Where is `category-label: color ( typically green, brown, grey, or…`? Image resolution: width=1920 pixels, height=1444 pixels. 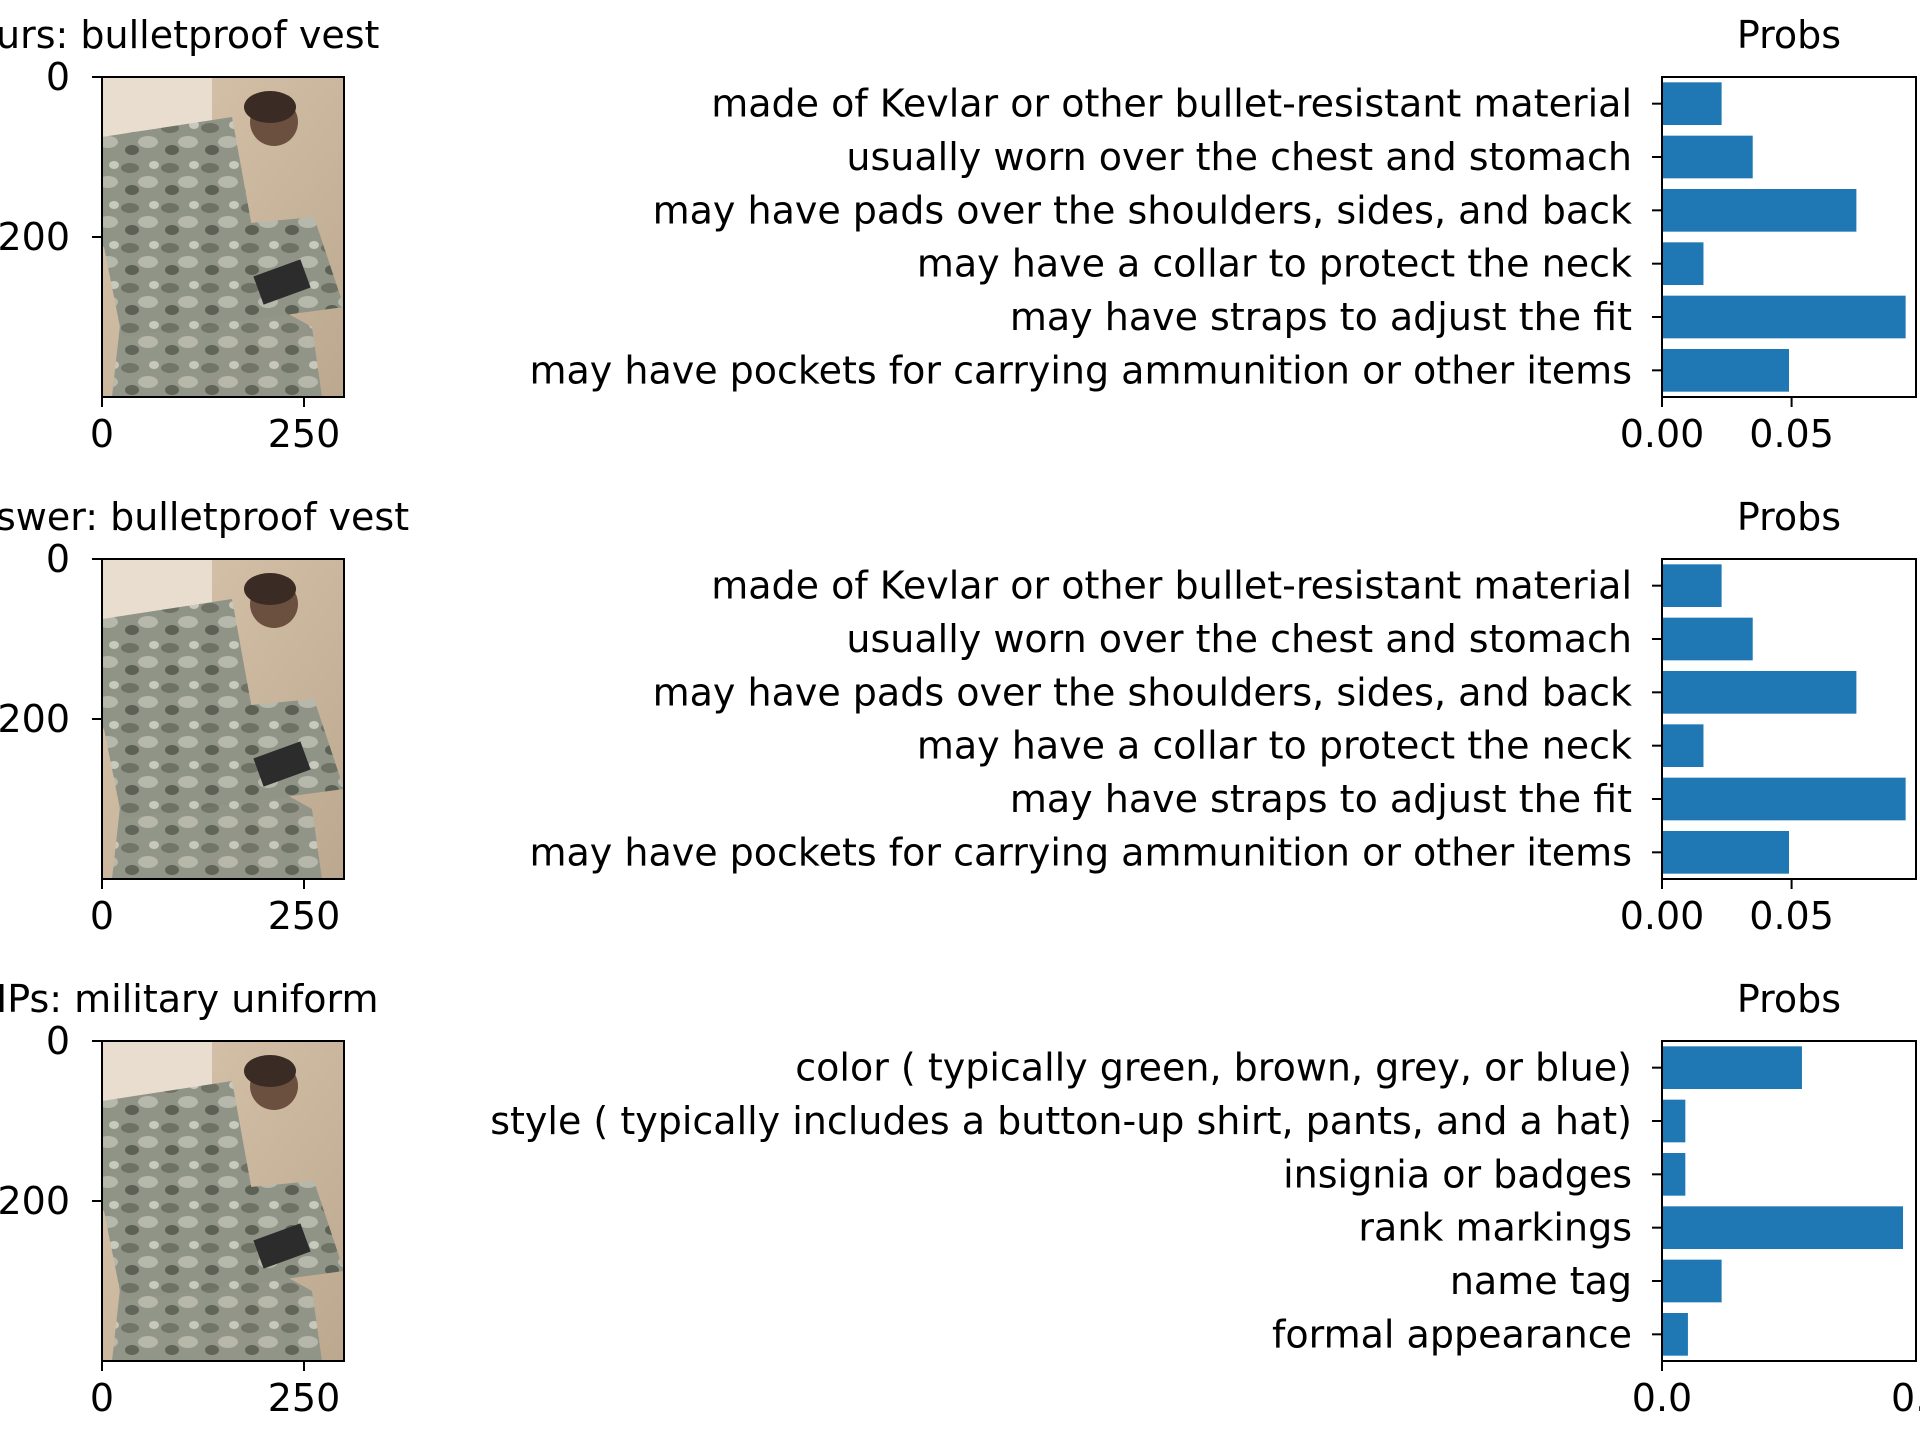
category-label: color ( typically green, brown, grey, or… is located at coordinates (1213, 1068).